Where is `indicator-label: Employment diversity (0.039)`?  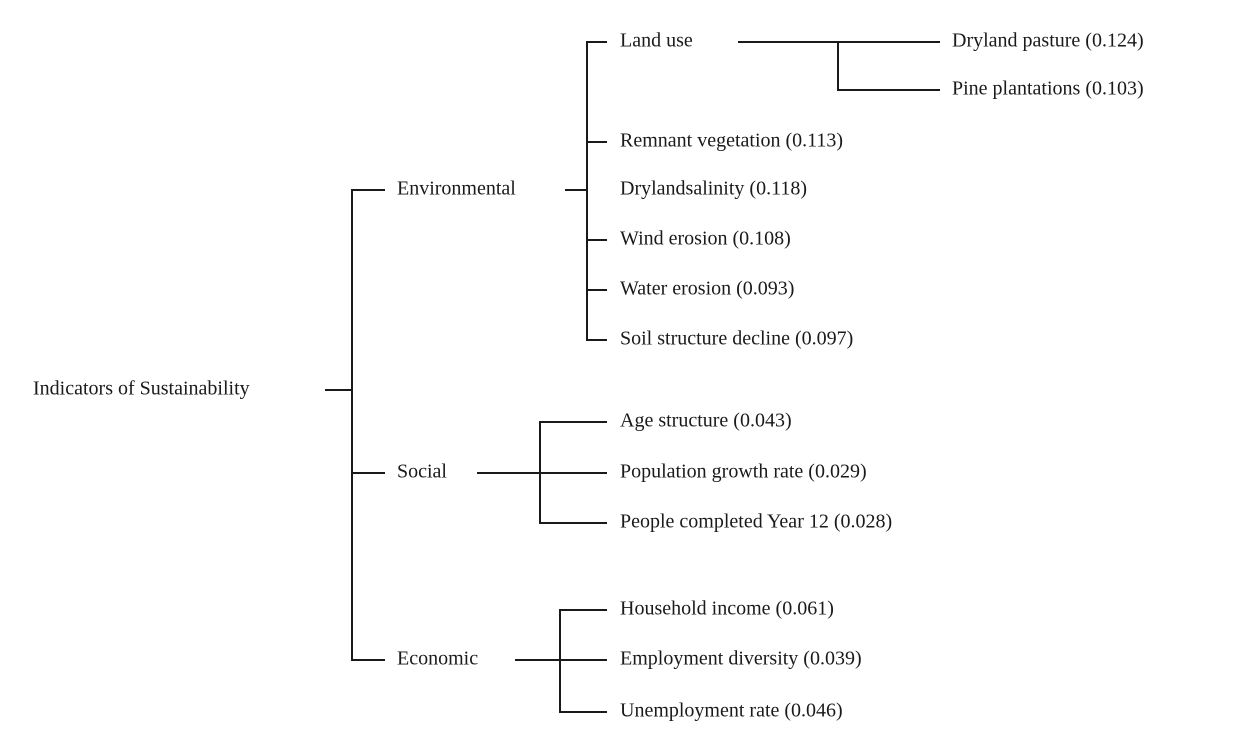
indicator-label: Employment diversity (0.039) is located at coordinates (741, 659).